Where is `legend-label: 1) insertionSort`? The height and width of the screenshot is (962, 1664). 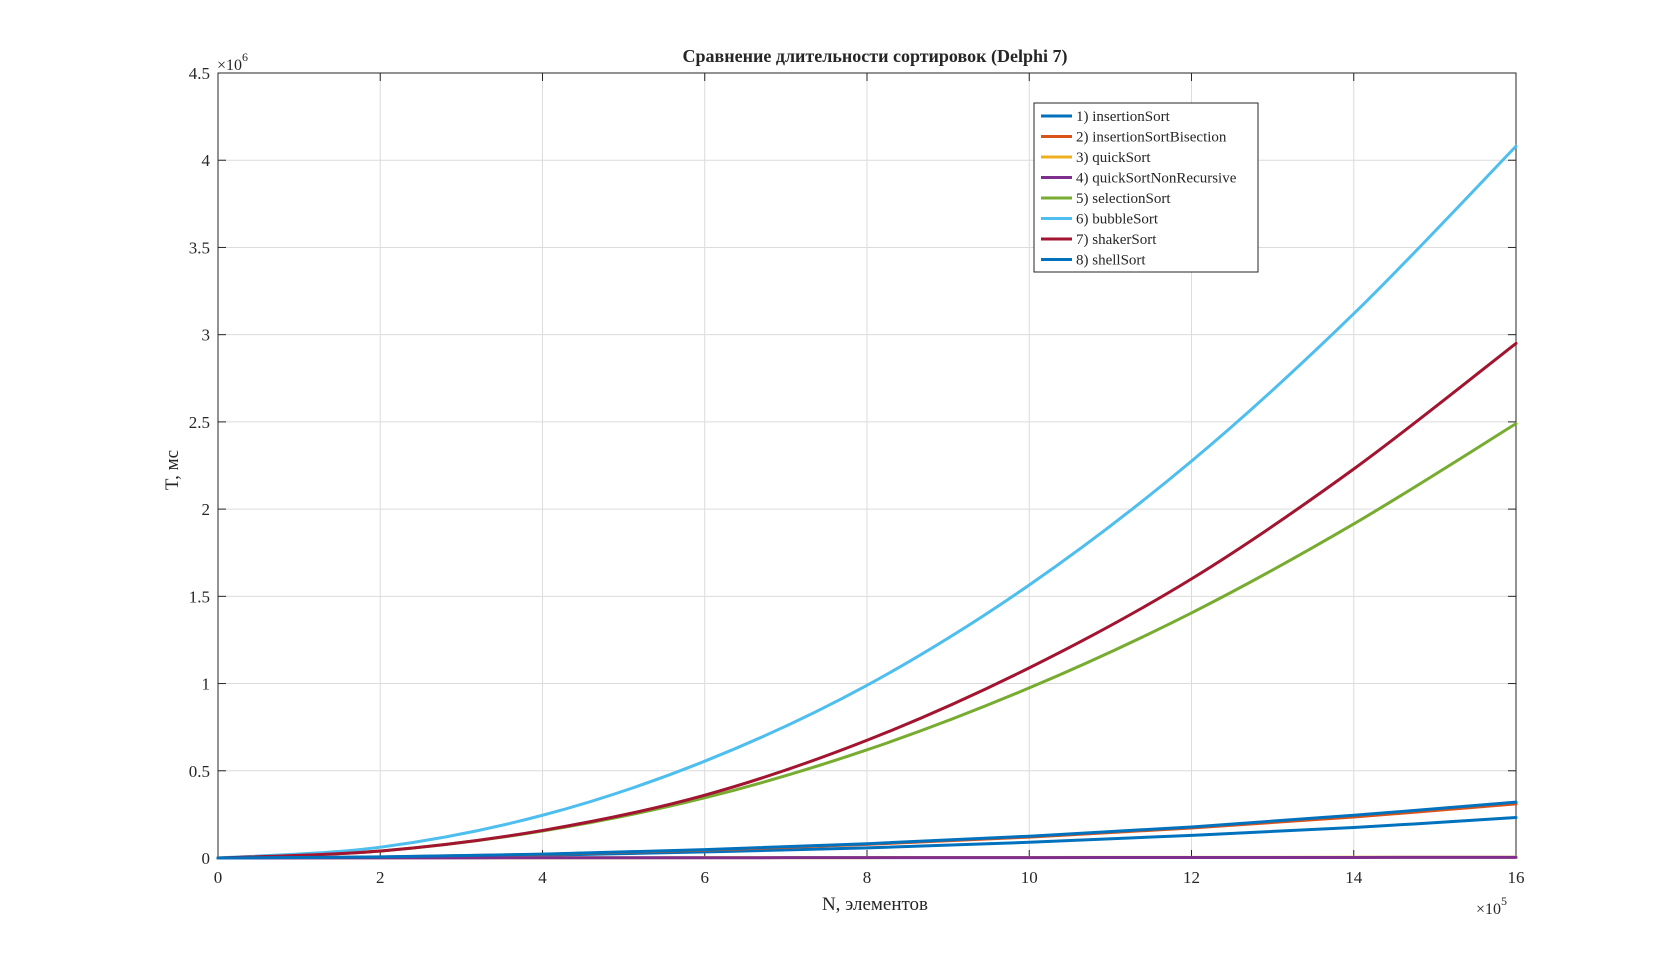 legend-label: 1) insertionSort is located at coordinates (1123, 117).